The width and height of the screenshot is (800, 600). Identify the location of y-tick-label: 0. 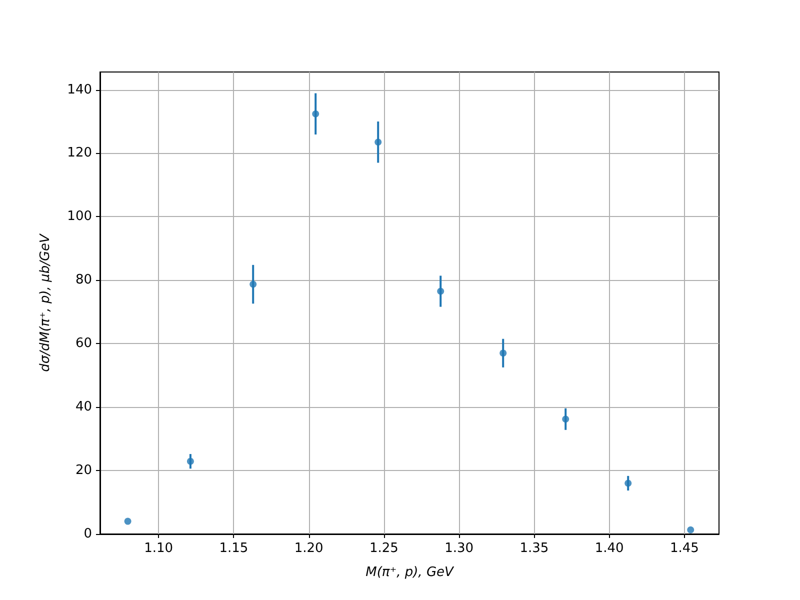
(88, 534).